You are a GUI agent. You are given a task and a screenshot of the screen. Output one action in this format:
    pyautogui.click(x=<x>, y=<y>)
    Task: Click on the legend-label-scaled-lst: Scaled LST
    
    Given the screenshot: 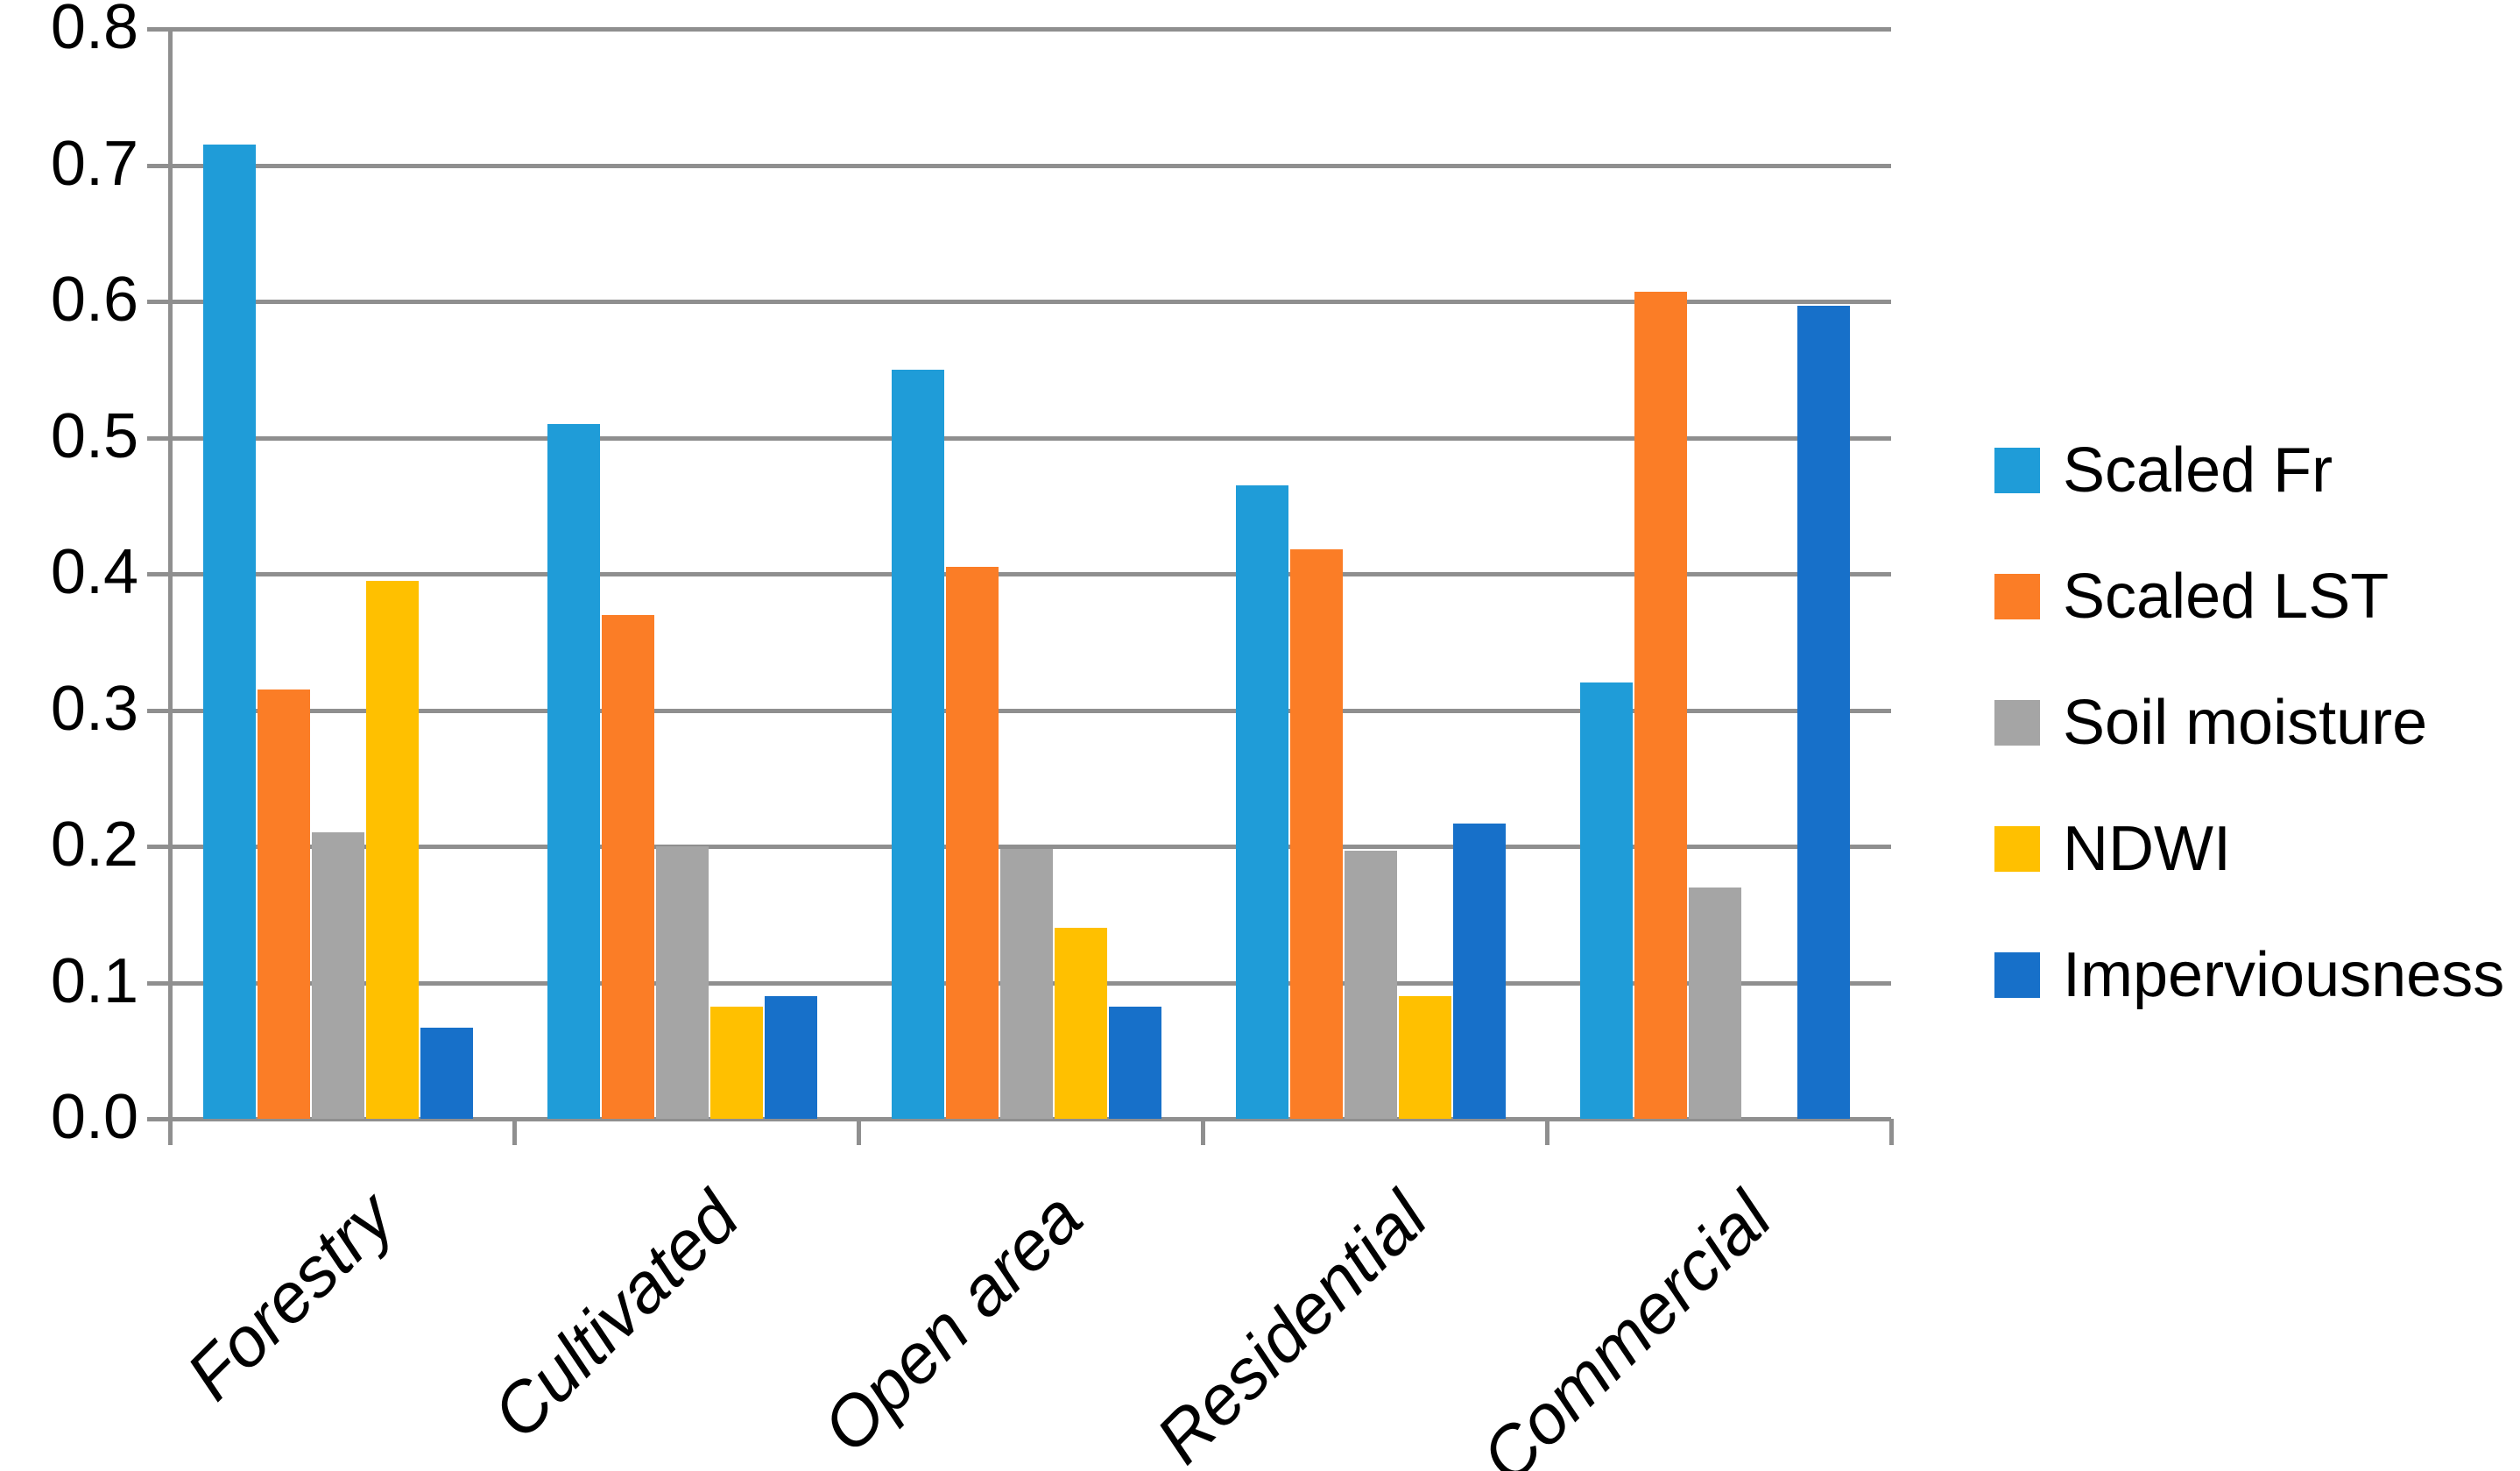 What is the action you would take?
    pyautogui.click(x=2226, y=597)
    